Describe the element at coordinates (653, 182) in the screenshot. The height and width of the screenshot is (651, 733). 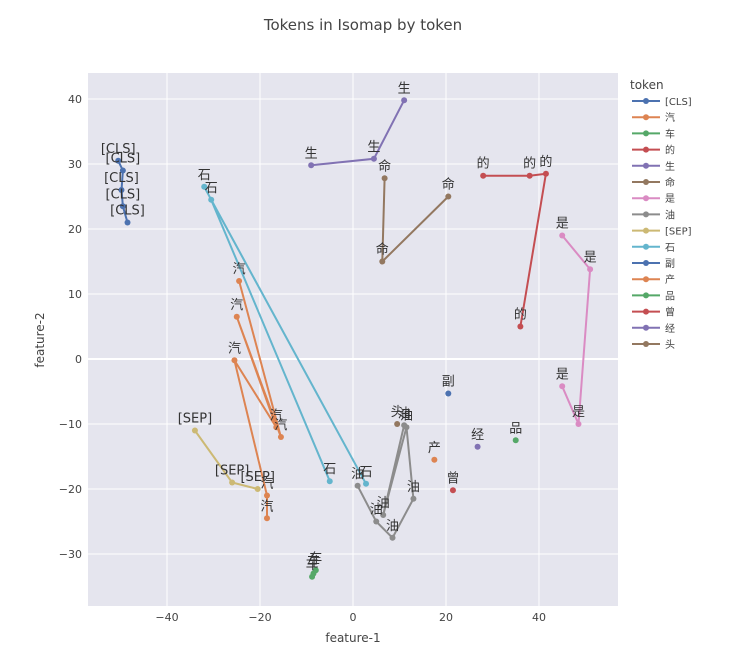
I see `legend-item: 命` at that location.